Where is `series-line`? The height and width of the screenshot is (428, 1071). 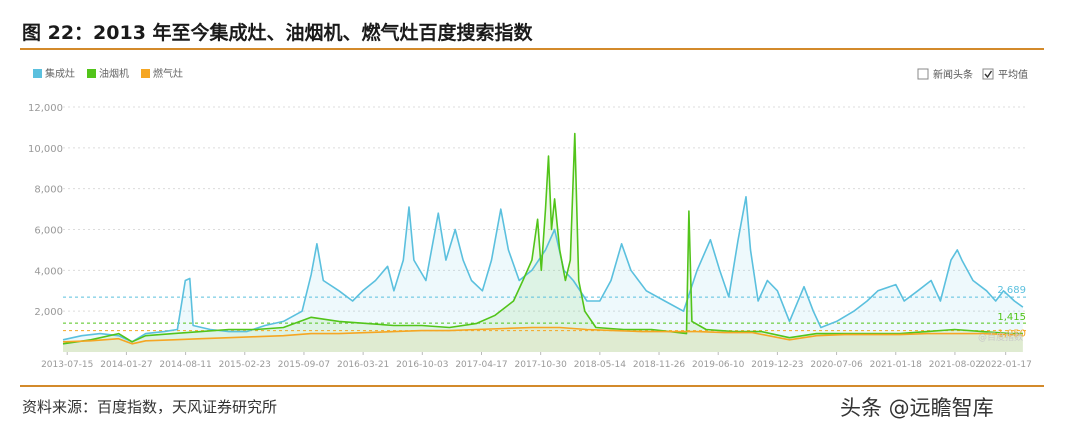 series-line is located at coordinates (542, 335).